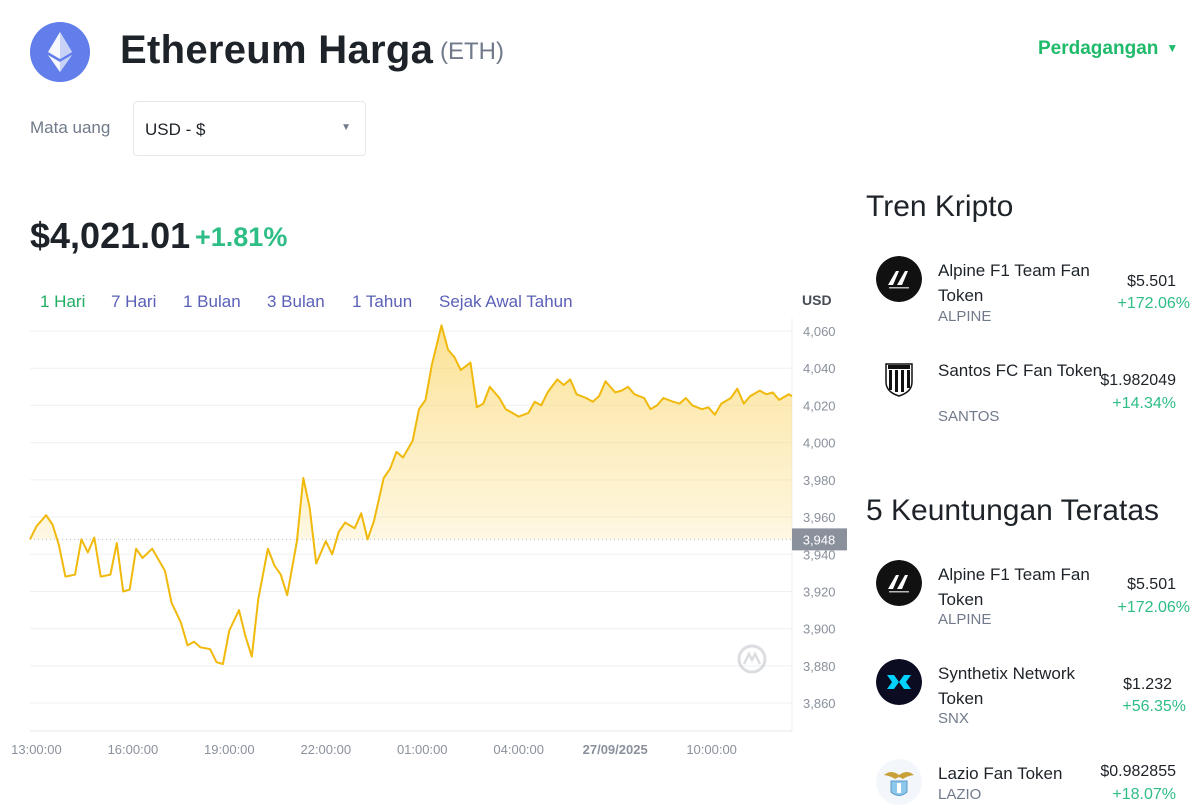  Describe the element at coordinates (346, 127) in the screenshot. I see `caret-down-icon: ▼` at that location.